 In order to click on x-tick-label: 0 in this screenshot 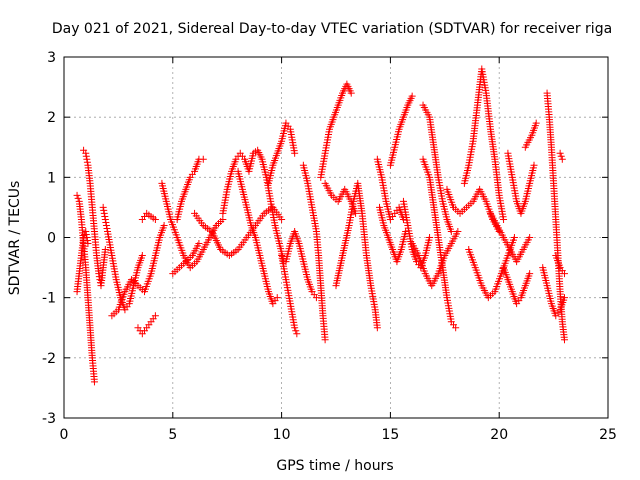, I will do `click(64, 435)`.